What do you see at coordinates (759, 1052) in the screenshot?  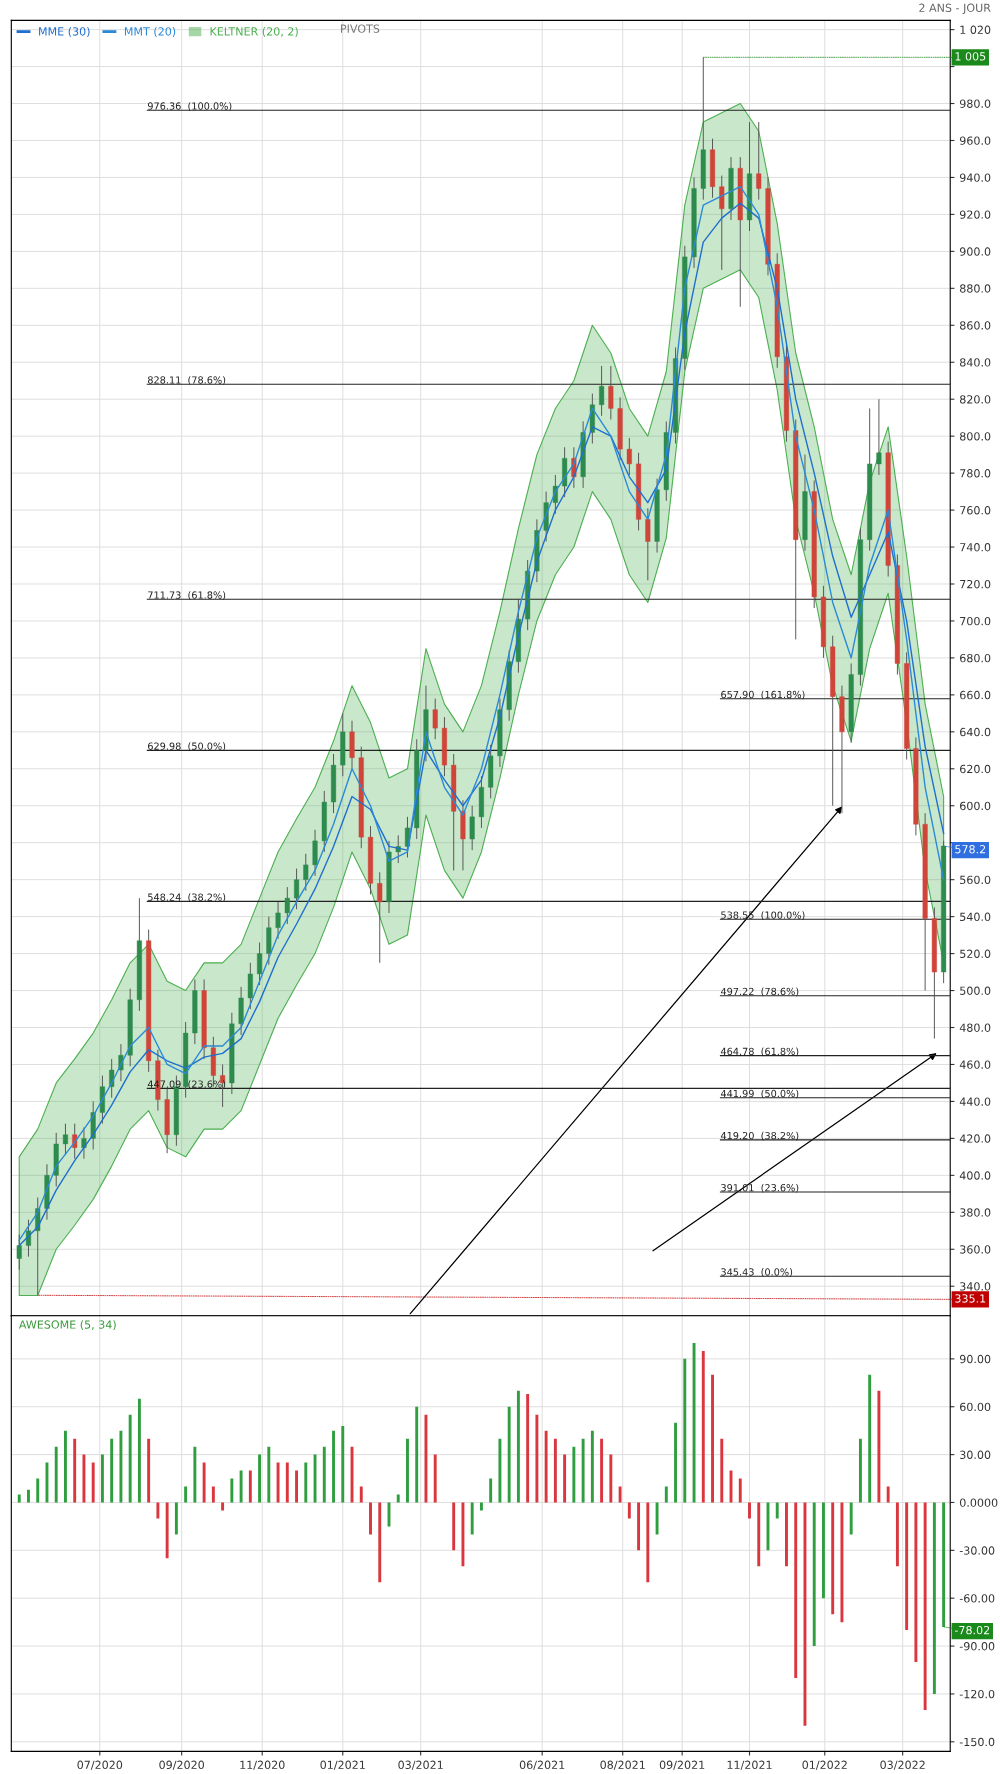 I see `series-label: 464.78 (61.8%)` at bounding box center [759, 1052].